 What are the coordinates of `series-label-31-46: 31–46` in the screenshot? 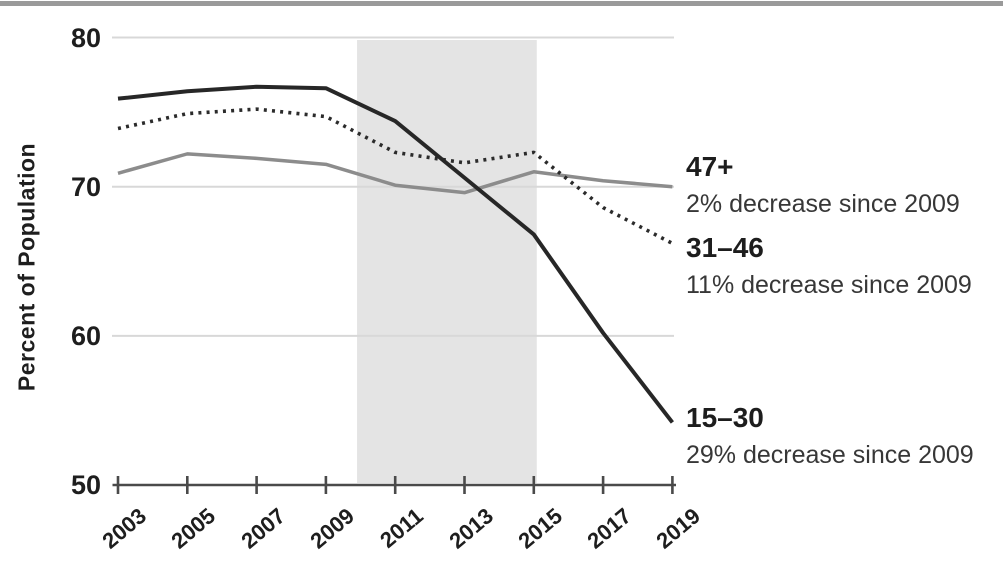 It's located at (725, 247).